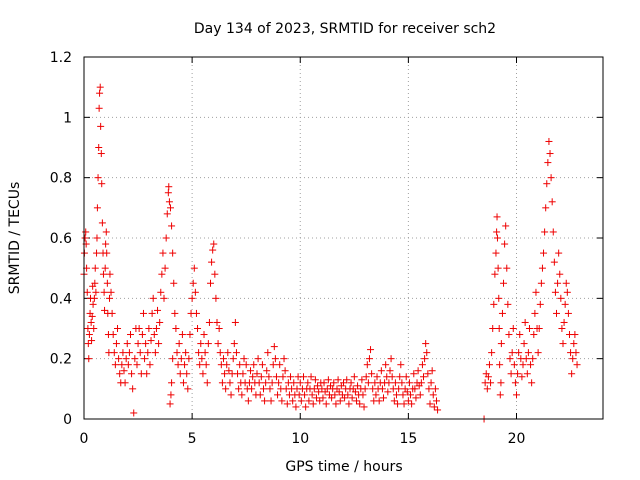 The image size is (640, 480). I want to click on y-tick-label: 1.2, so click(61, 58).